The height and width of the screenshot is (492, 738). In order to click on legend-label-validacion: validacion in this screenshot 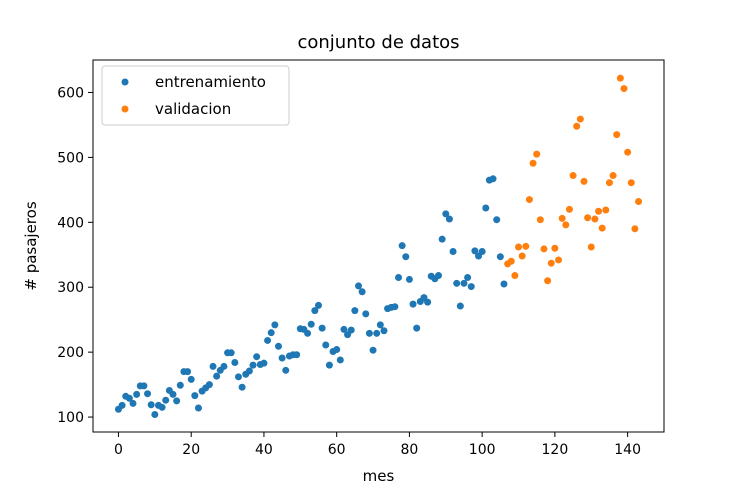, I will do `click(193, 109)`.